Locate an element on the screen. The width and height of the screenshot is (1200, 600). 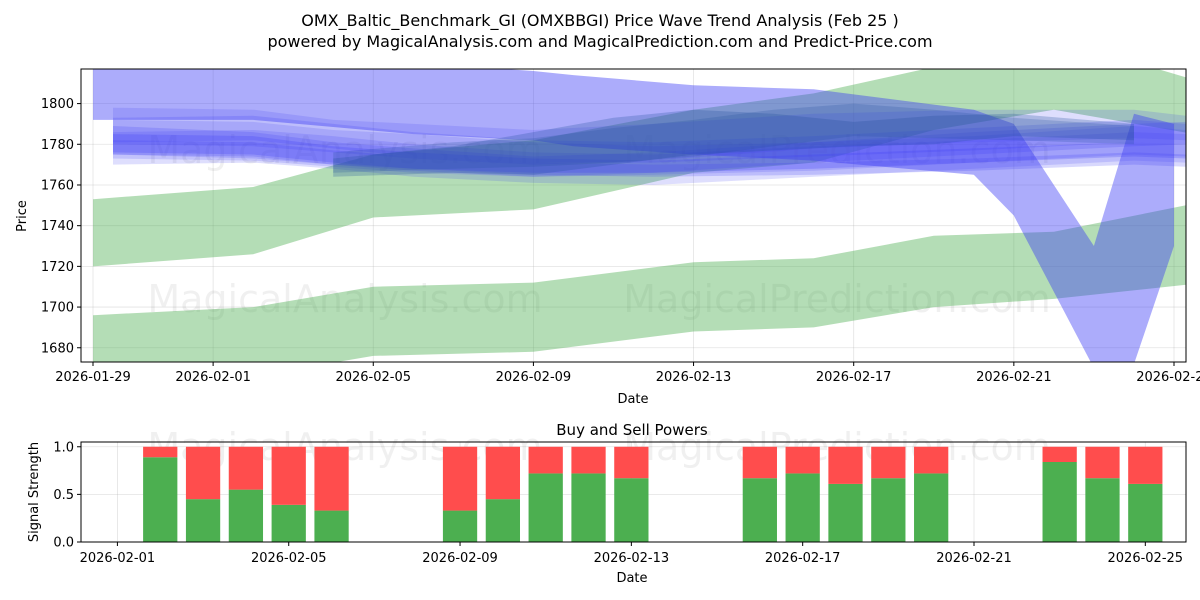
y-tick-label: 1800 is located at coordinates (57, 104).